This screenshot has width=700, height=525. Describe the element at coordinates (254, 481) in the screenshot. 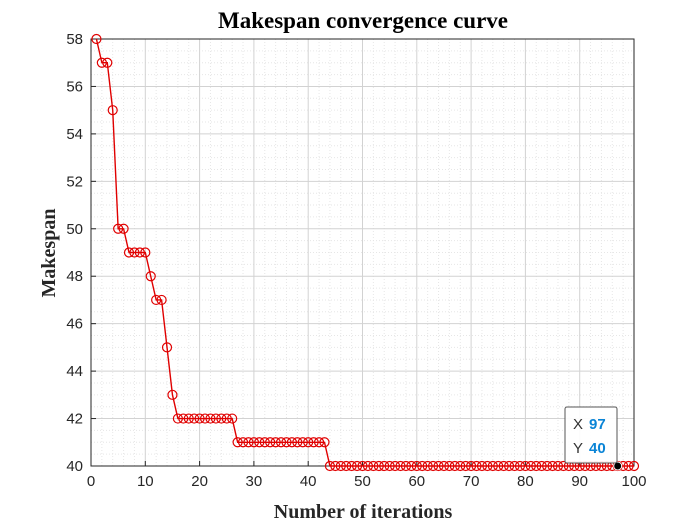

I see `x-tick-label: 30` at that location.